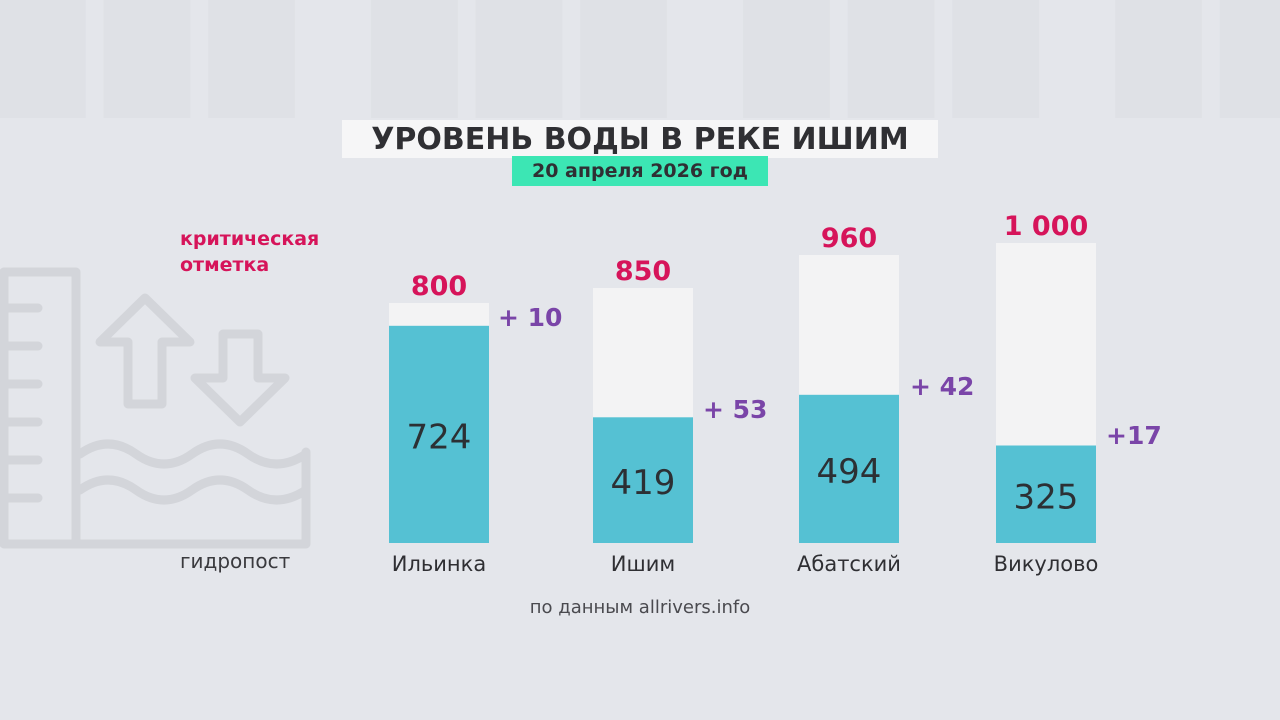 The height and width of the screenshot is (720, 1280). What do you see at coordinates (643, 564) in the screenshot?
I see `station-name-label: Ишим` at bounding box center [643, 564].